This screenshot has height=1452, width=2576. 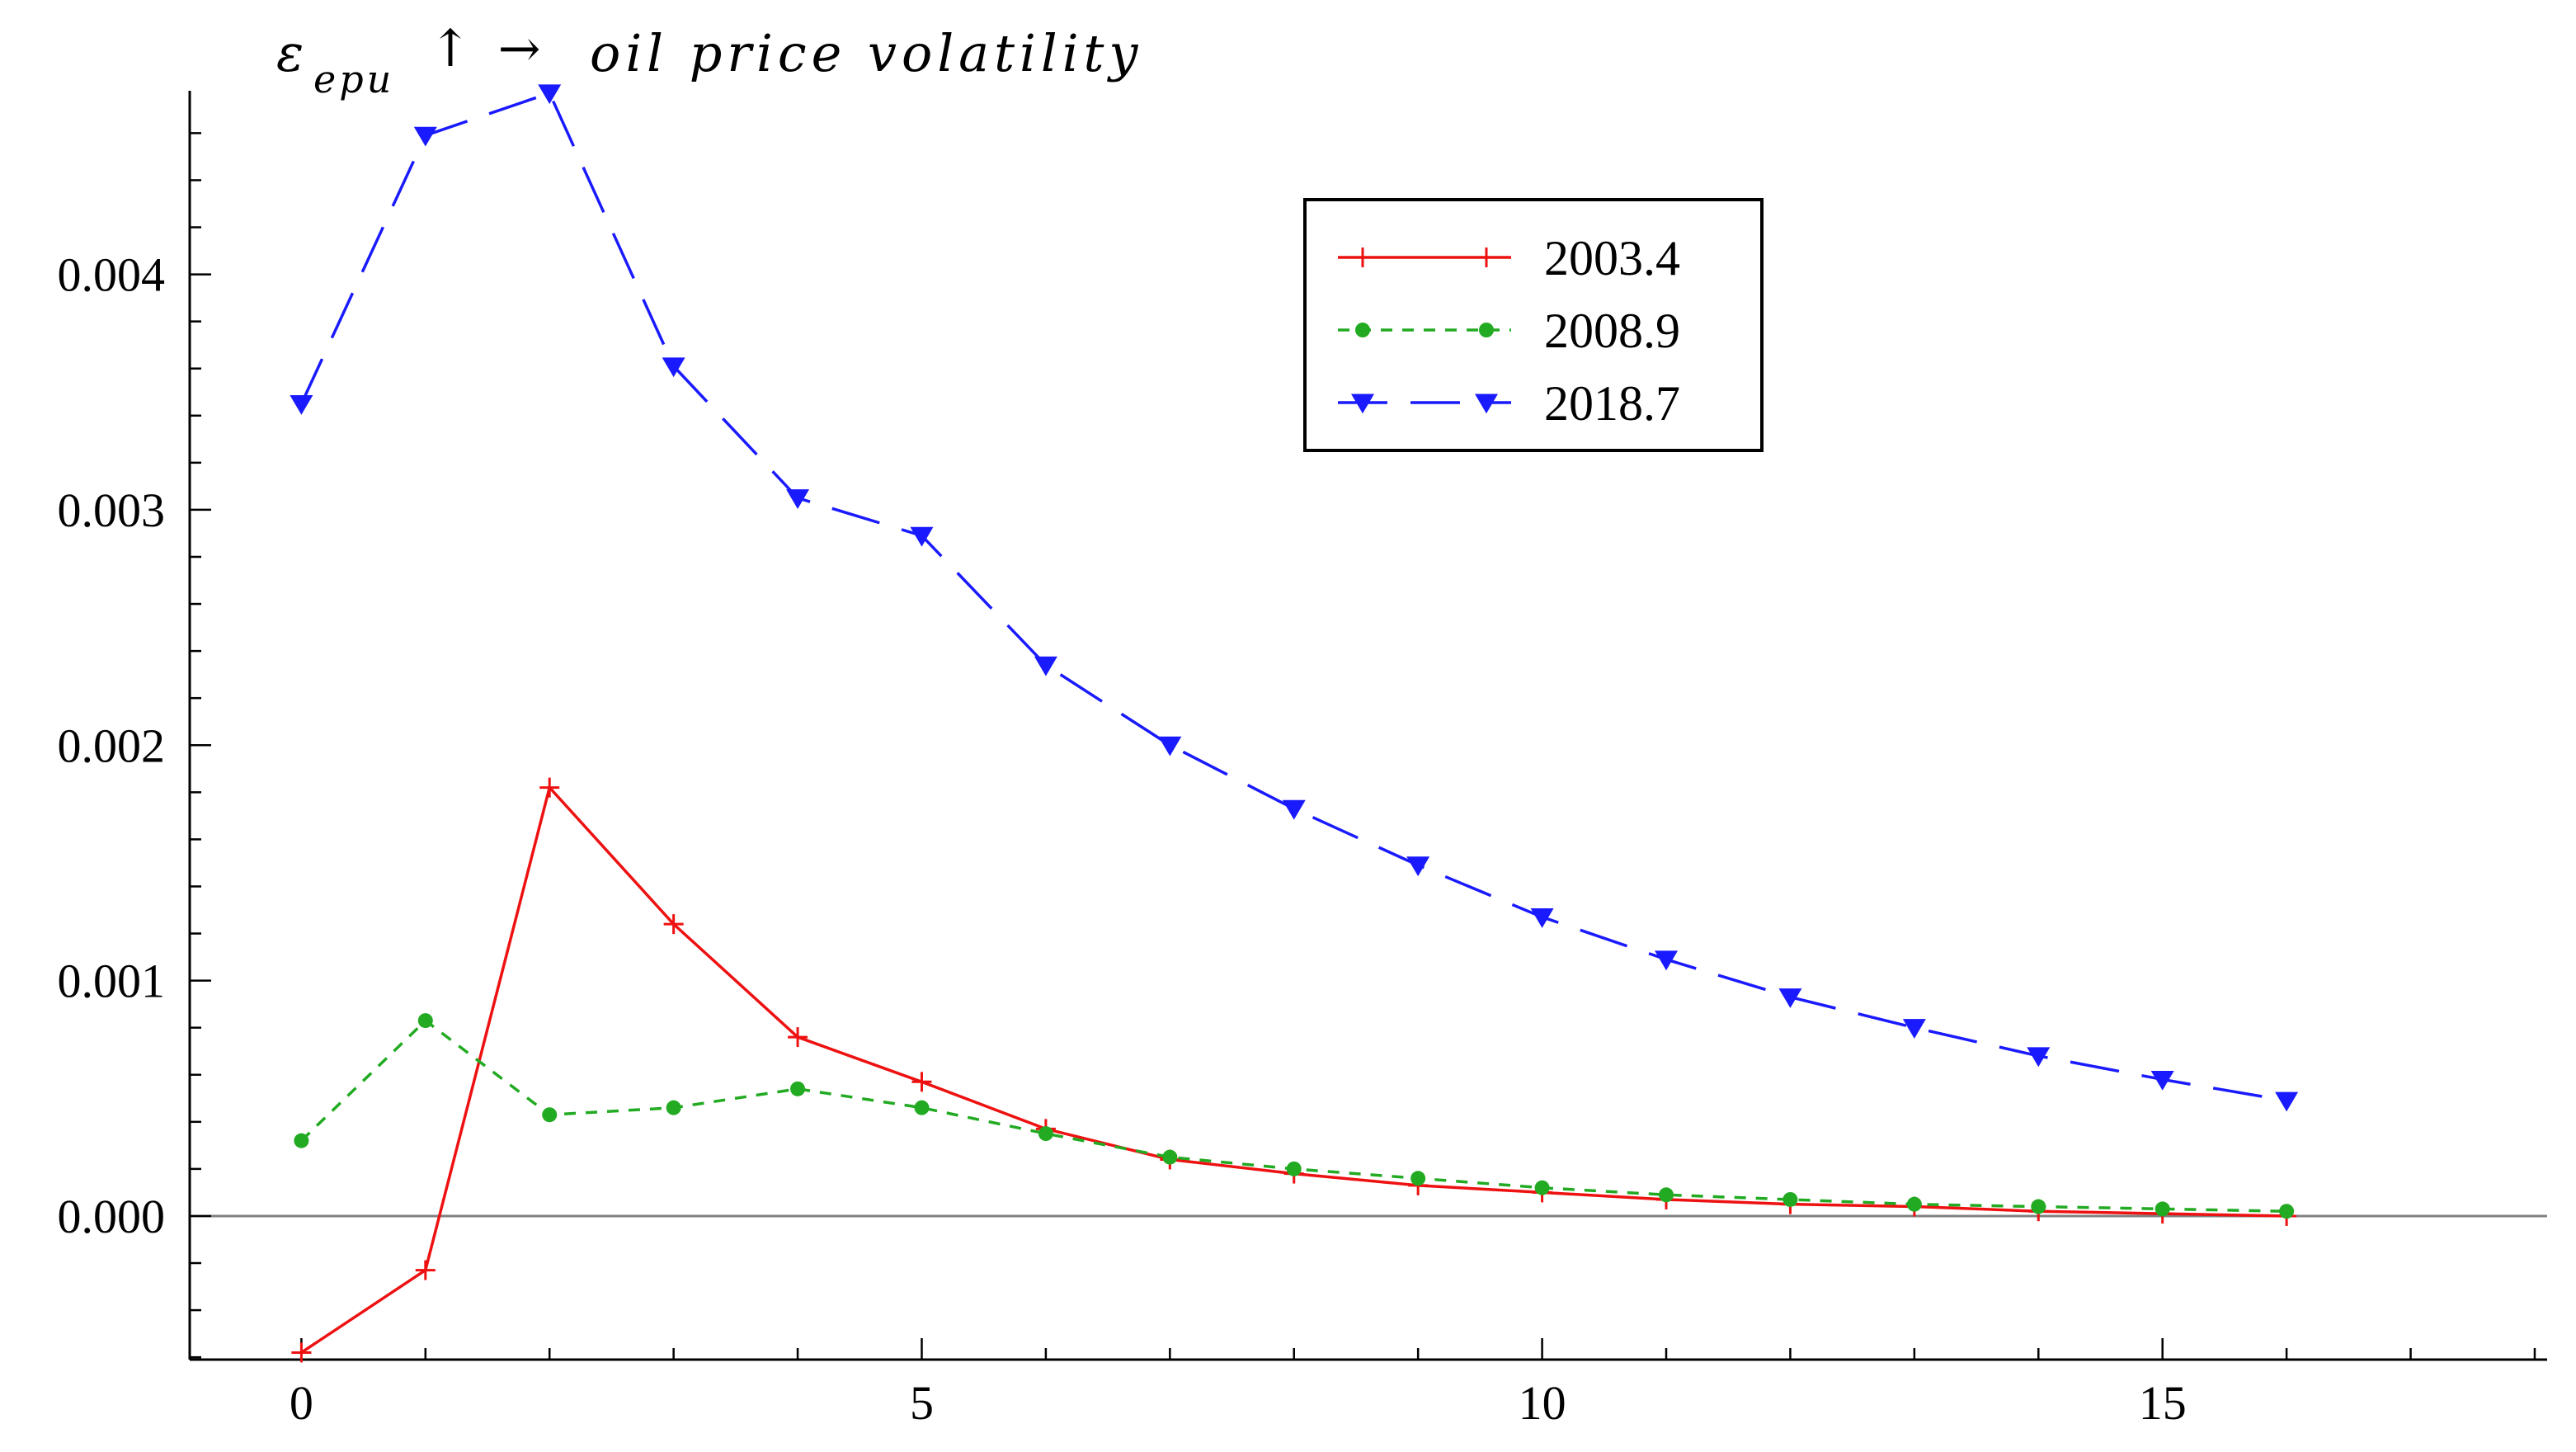 What do you see at coordinates (292, 53) in the screenshot?
I see `title-symbol: ε` at bounding box center [292, 53].